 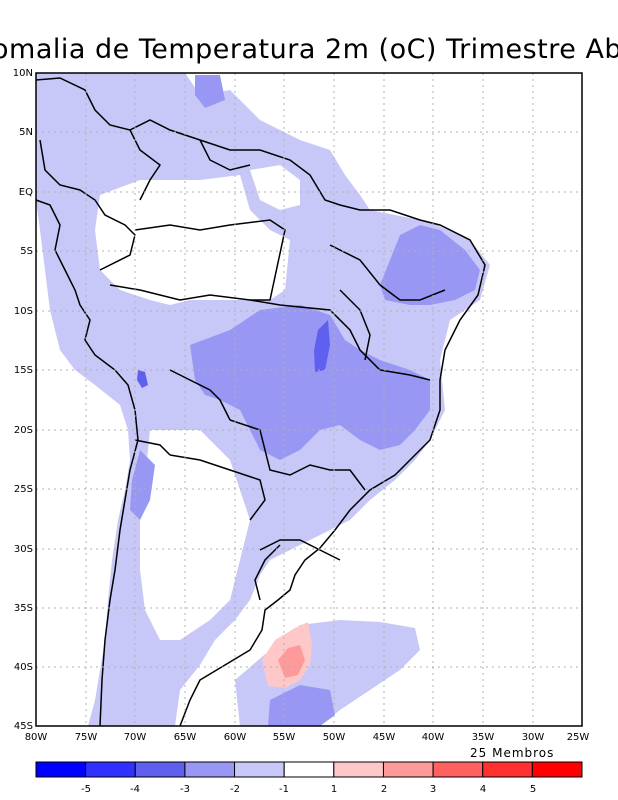 What do you see at coordinates (23, 549) in the screenshot?
I see `lat-label-30s: 30S` at bounding box center [23, 549].